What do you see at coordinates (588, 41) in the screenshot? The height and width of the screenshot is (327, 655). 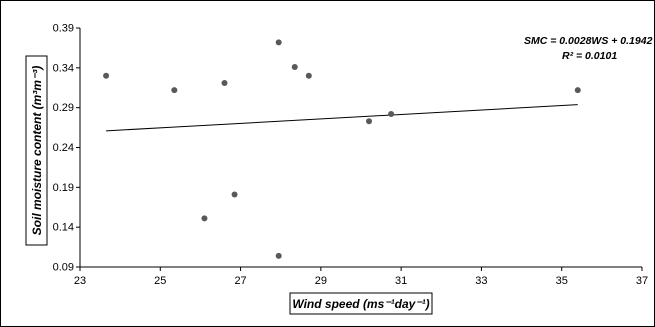 I see `equation-annotation: SMC = 0.0028WS + 0.1942` at bounding box center [588, 41].